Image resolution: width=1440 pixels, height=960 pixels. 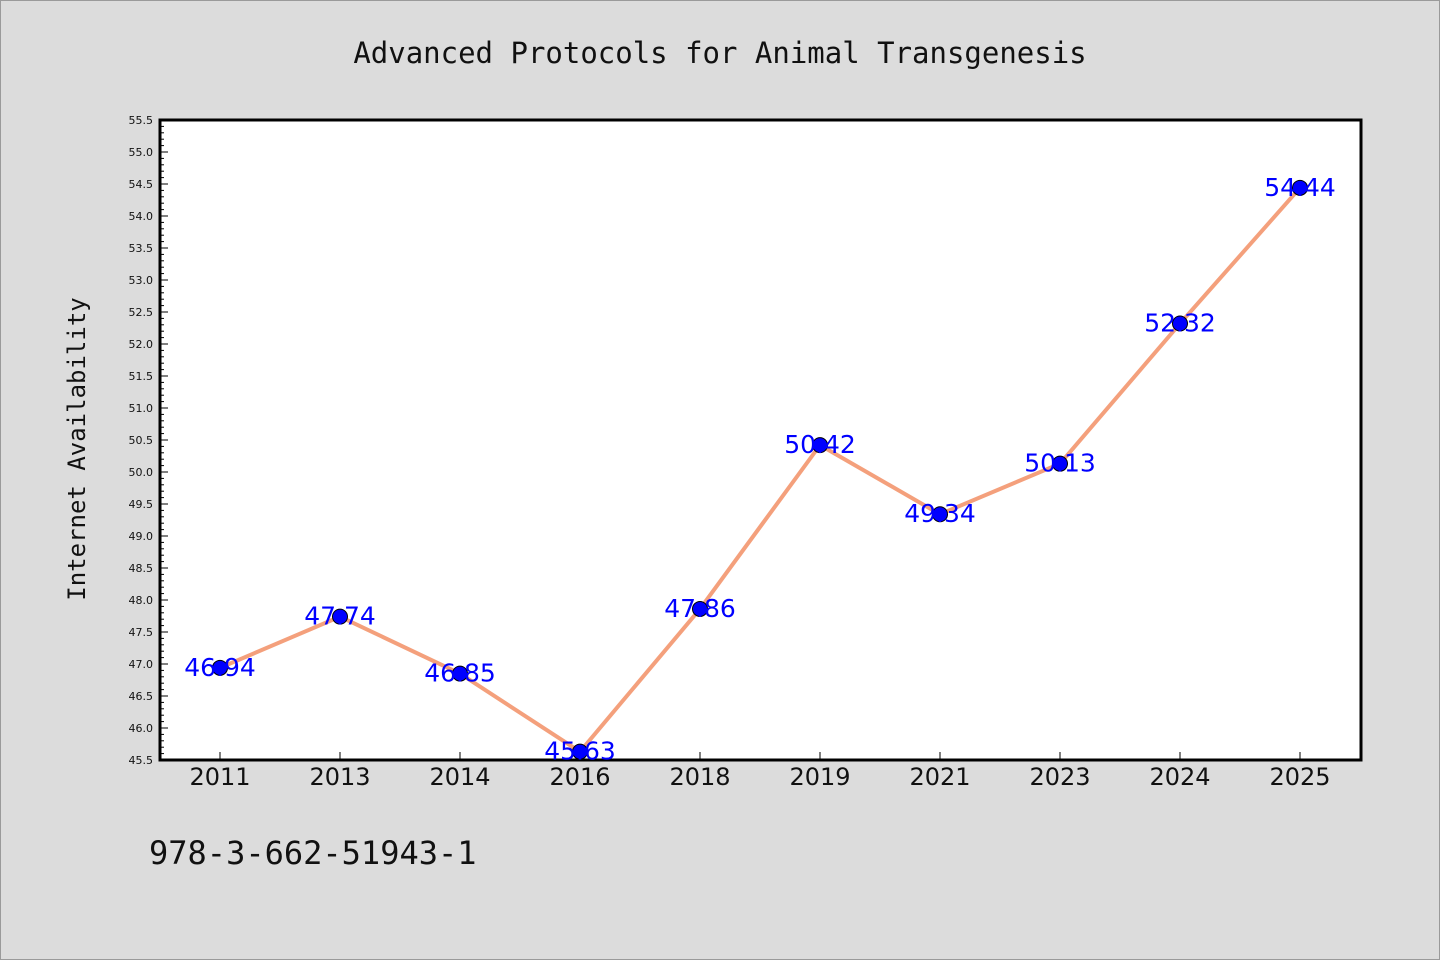 What do you see at coordinates (141, 344) in the screenshot?
I see `y-tick-label: 52.0` at bounding box center [141, 344].